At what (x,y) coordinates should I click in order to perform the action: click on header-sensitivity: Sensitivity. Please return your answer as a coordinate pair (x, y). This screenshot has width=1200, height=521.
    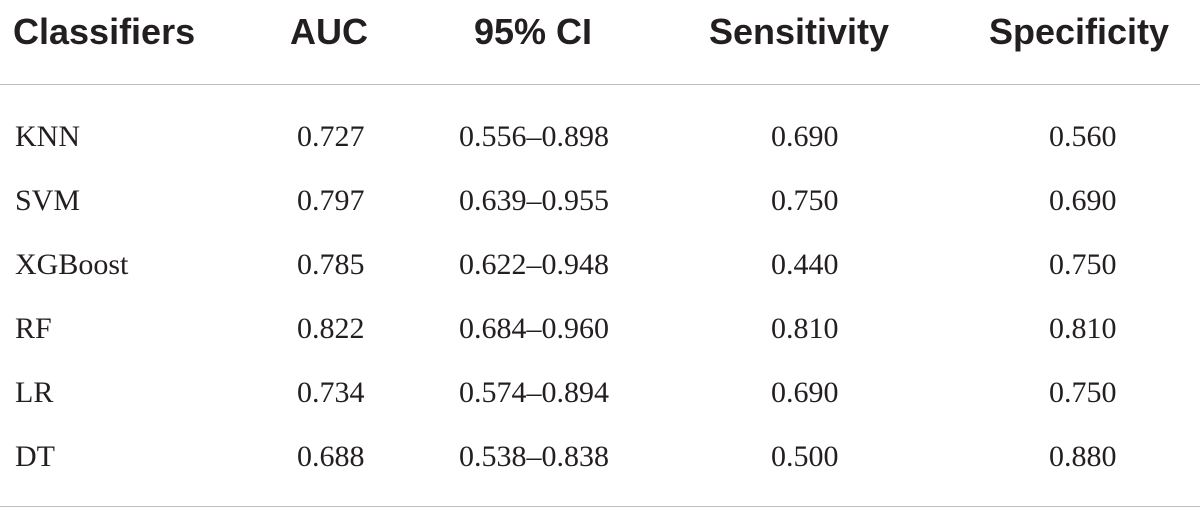
    Looking at the image, I should click on (799, 31).